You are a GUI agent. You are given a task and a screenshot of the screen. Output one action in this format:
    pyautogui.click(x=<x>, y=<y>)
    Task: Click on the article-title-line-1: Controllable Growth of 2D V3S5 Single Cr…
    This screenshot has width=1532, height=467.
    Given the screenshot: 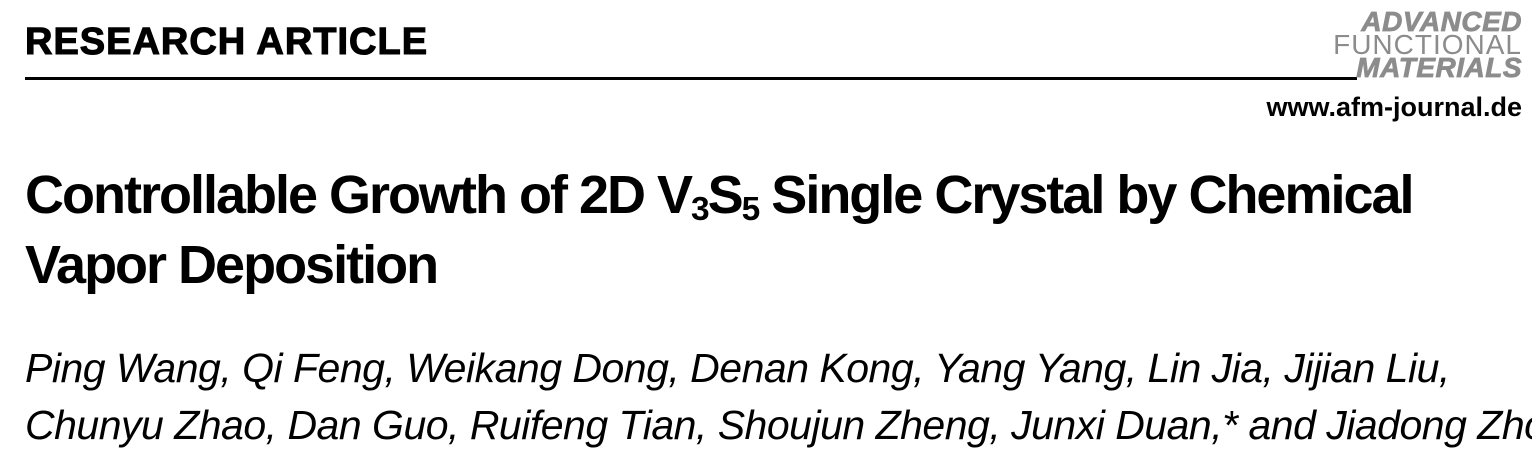 What is the action you would take?
    pyautogui.click(x=775, y=195)
    